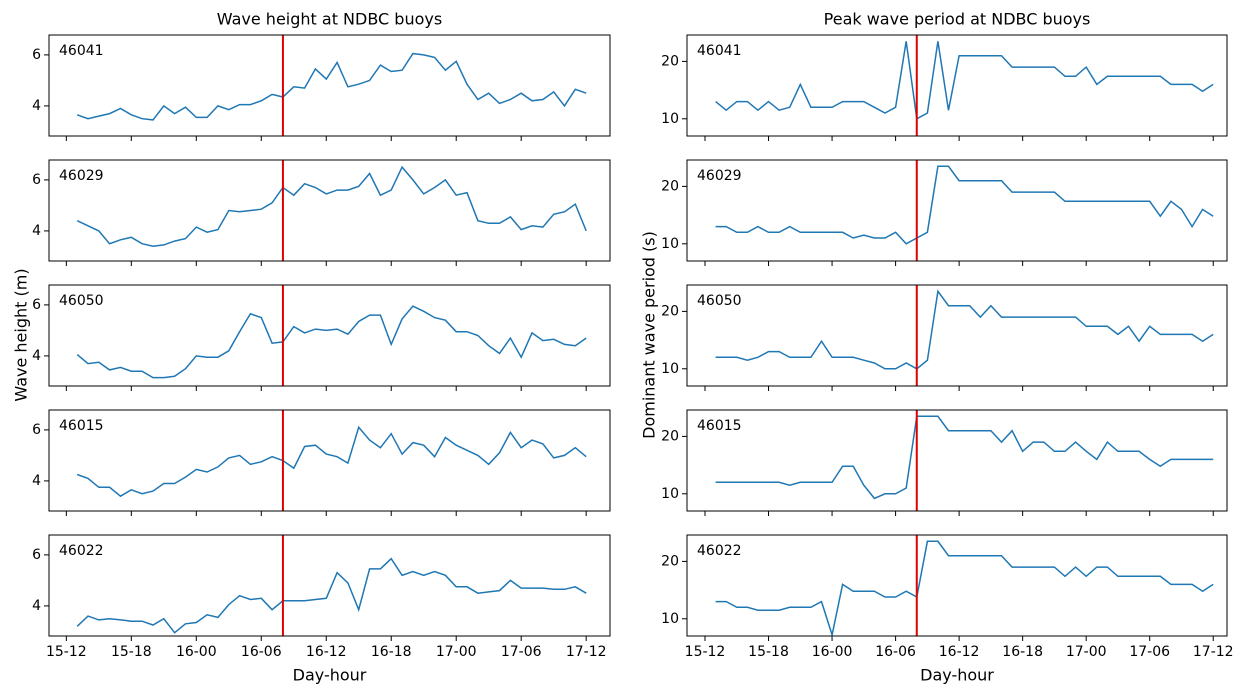  Describe the element at coordinates (649, 335) in the screenshot. I see `y-axis-label: Dominant wave period (s)` at that location.